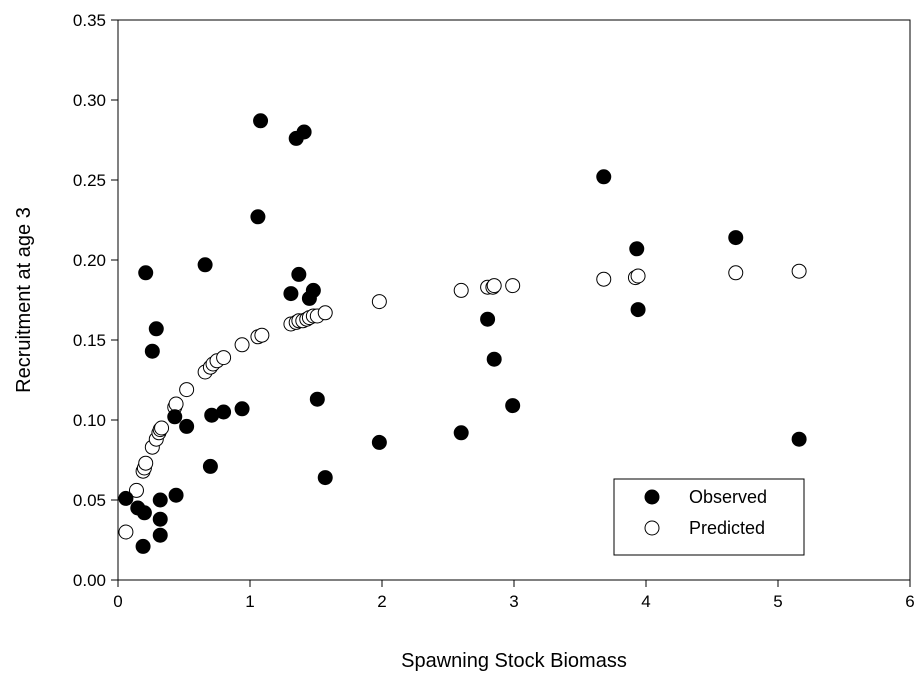 Image resolution: width=923 pixels, height=673 pixels. I want to click on y-tick-label: 0.05, so click(89, 500).